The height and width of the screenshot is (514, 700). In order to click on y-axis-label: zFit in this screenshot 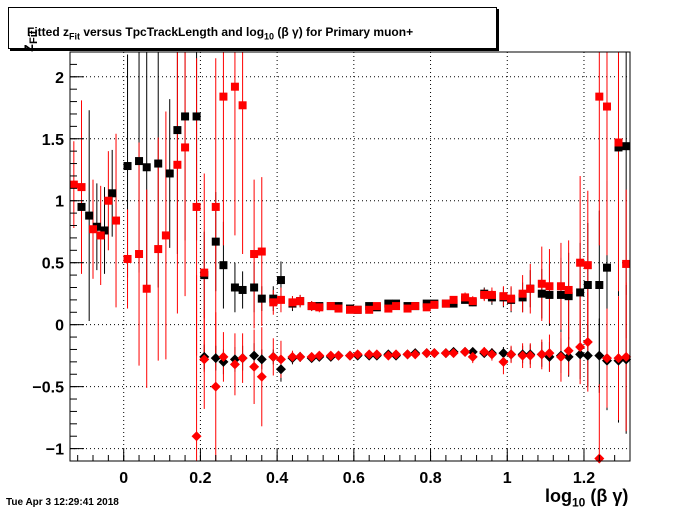, I will do `click(30, 41)`.